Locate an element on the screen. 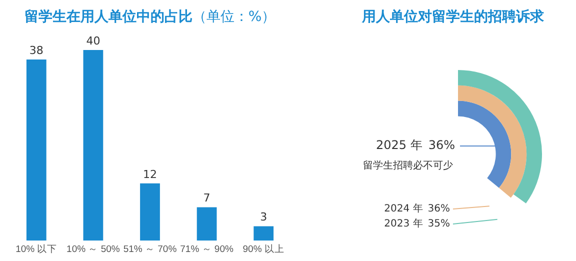  x-tick-label: 10% ～ 50% is located at coordinates (93, 249).